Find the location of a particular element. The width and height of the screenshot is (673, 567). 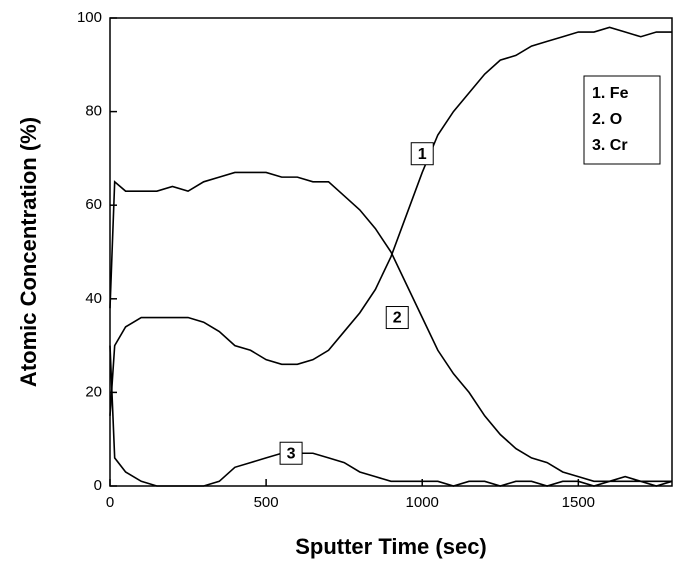

x-tick-label: 500 is located at coordinates (266, 502).